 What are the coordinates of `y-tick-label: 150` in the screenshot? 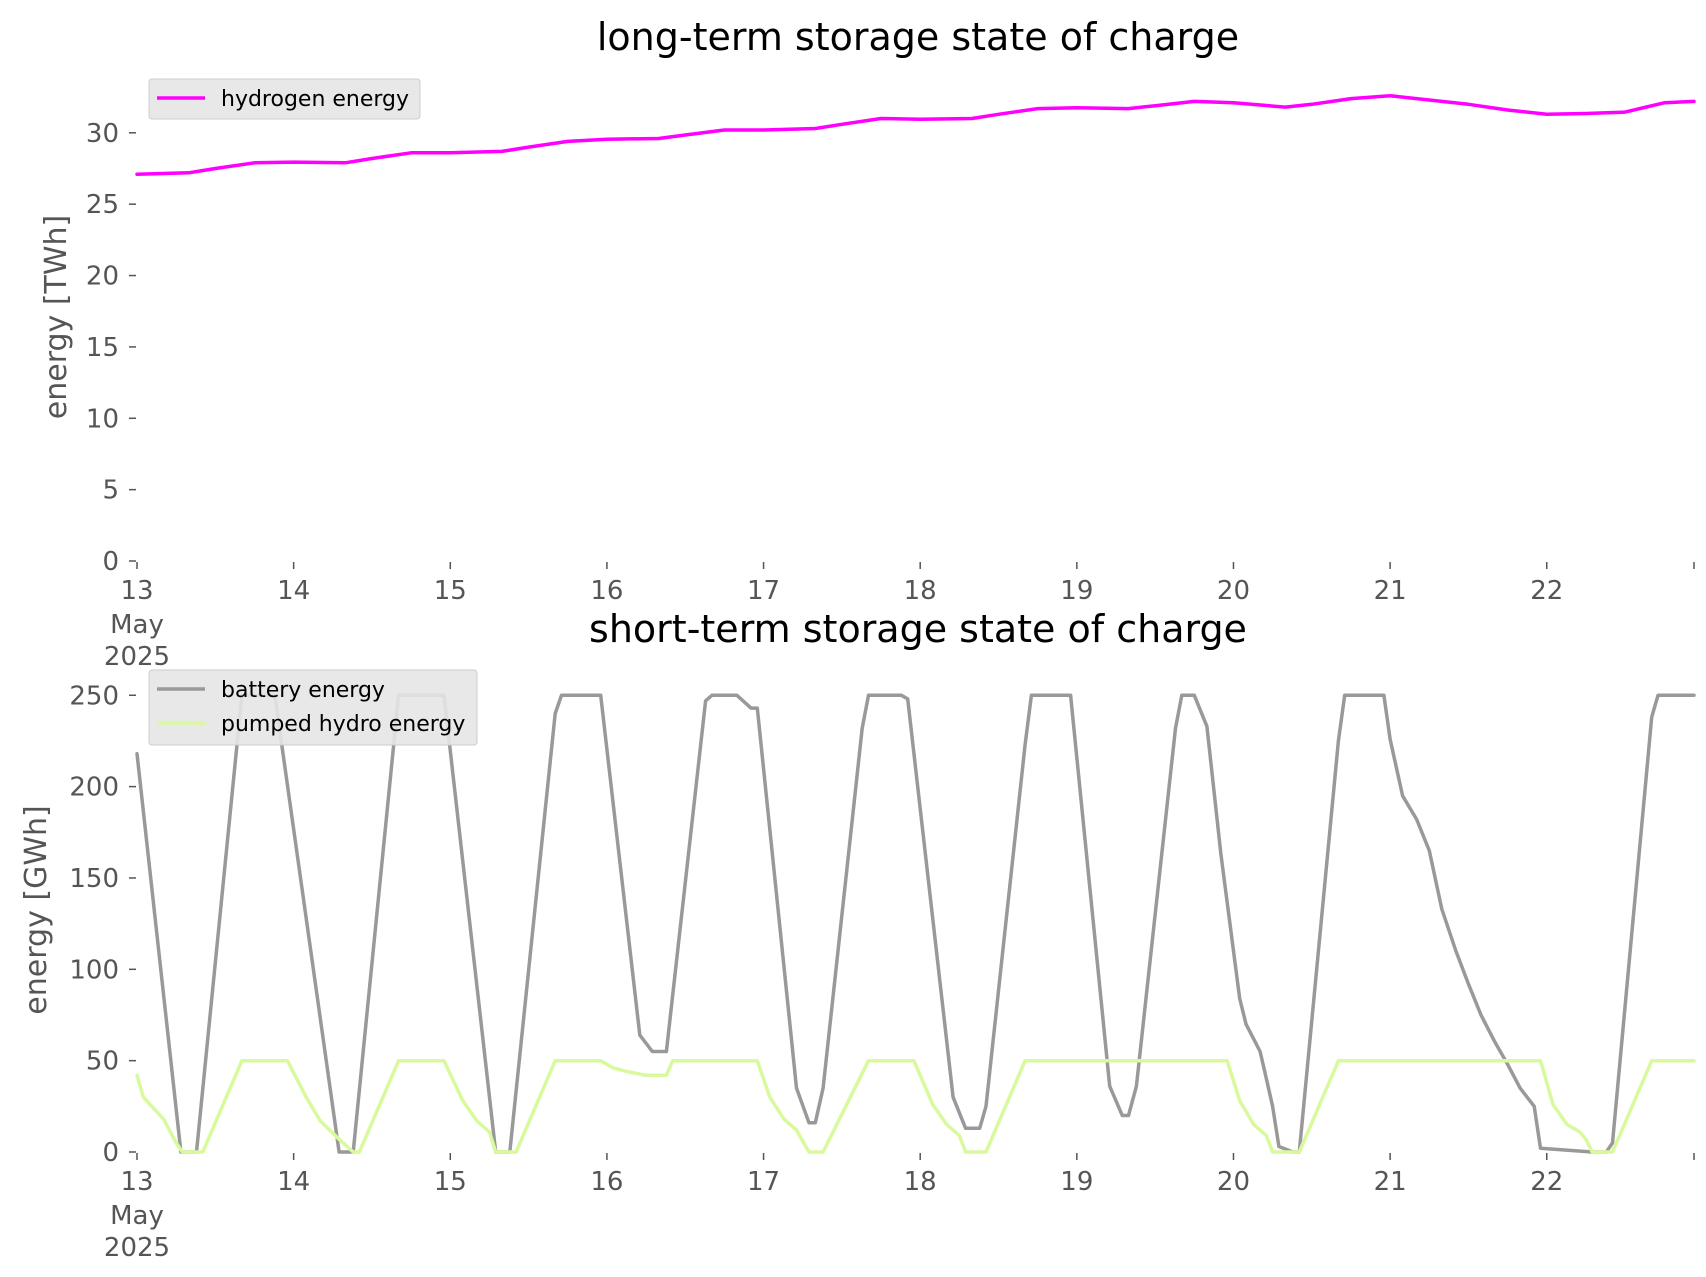 It's located at (94, 879).